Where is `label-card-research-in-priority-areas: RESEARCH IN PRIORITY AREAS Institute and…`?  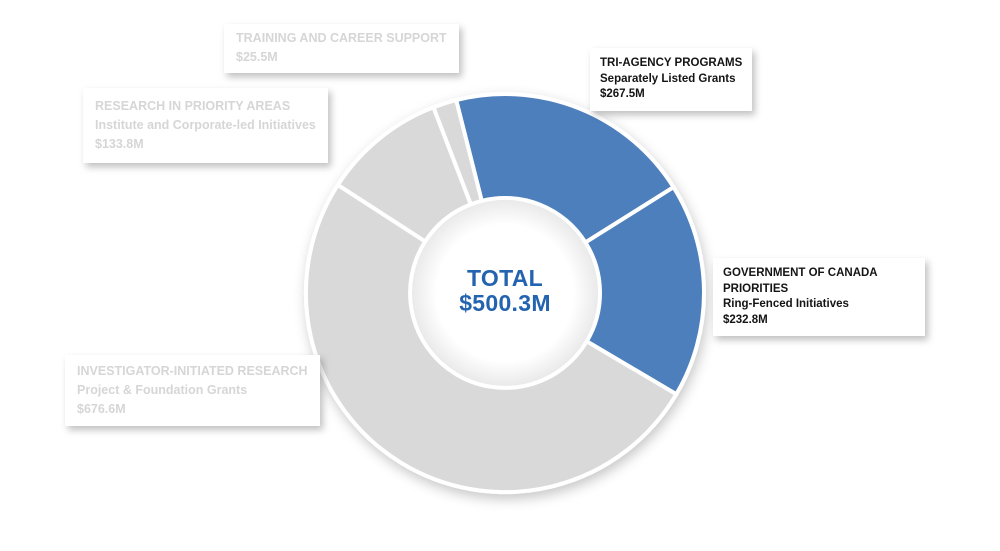
label-card-research-in-priority-areas: RESEARCH IN PRIORITY AREAS Institute and… is located at coordinates (205, 125).